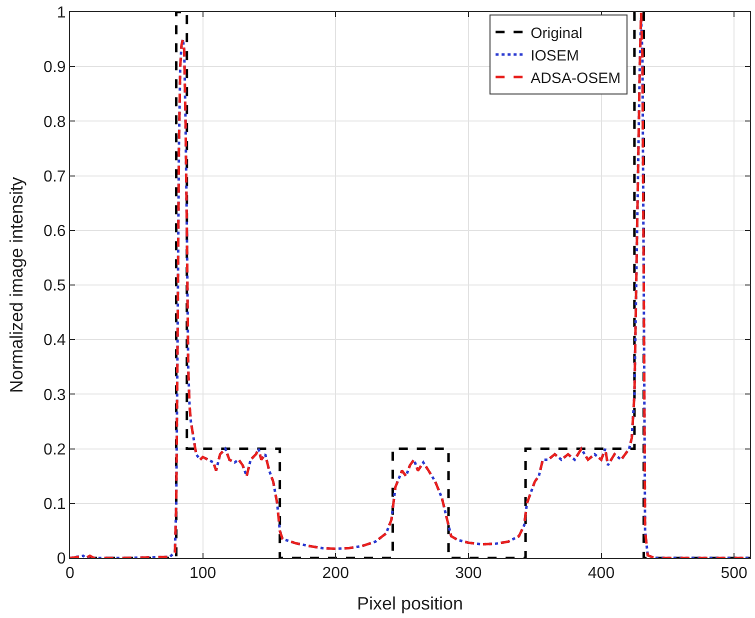 This screenshot has height=618, width=755. Describe the element at coordinates (468, 573) in the screenshot. I see `x-tick-label: 300` at that location.